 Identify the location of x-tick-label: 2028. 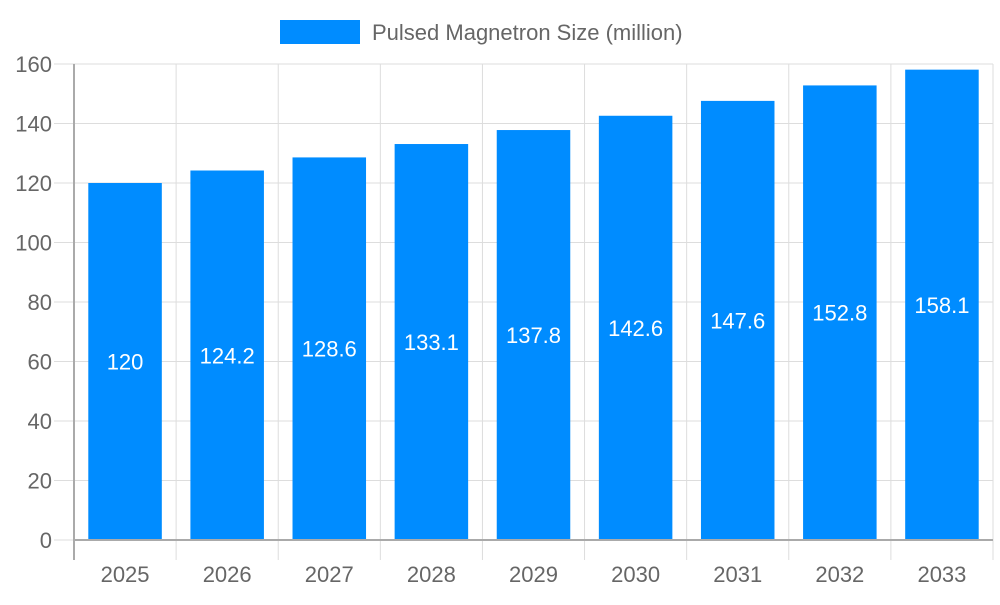
(431, 574).